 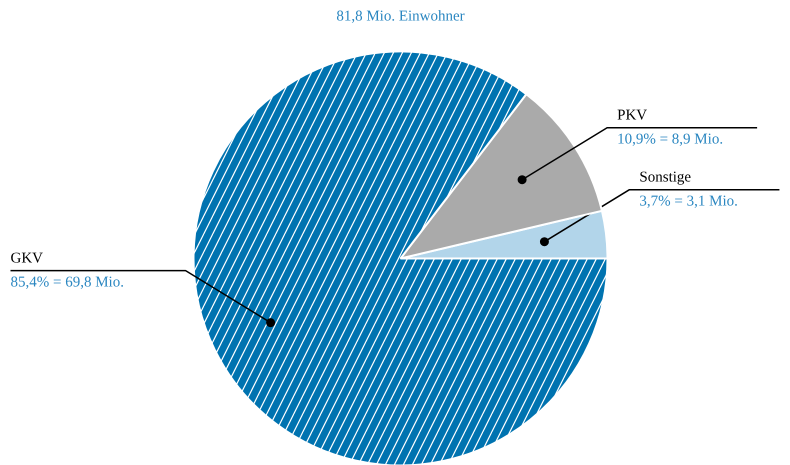 I want to click on slice-label: Sonstige, so click(x=665, y=178).